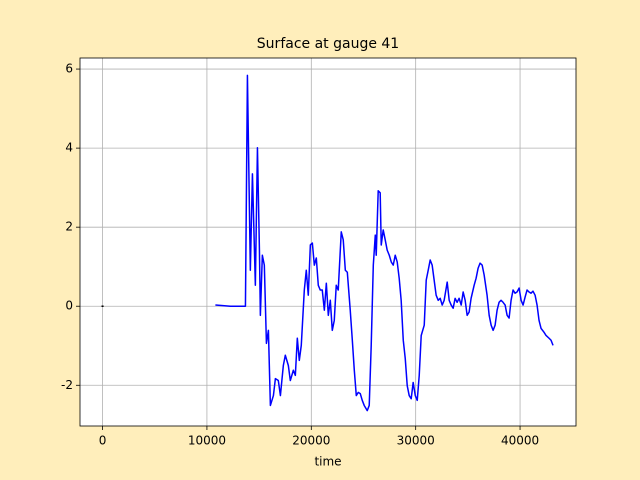 This screenshot has height=480, width=640. What do you see at coordinates (103, 441) in the screenshot?
I see `x-tick-label: 0` at bounding box center [103, 441].